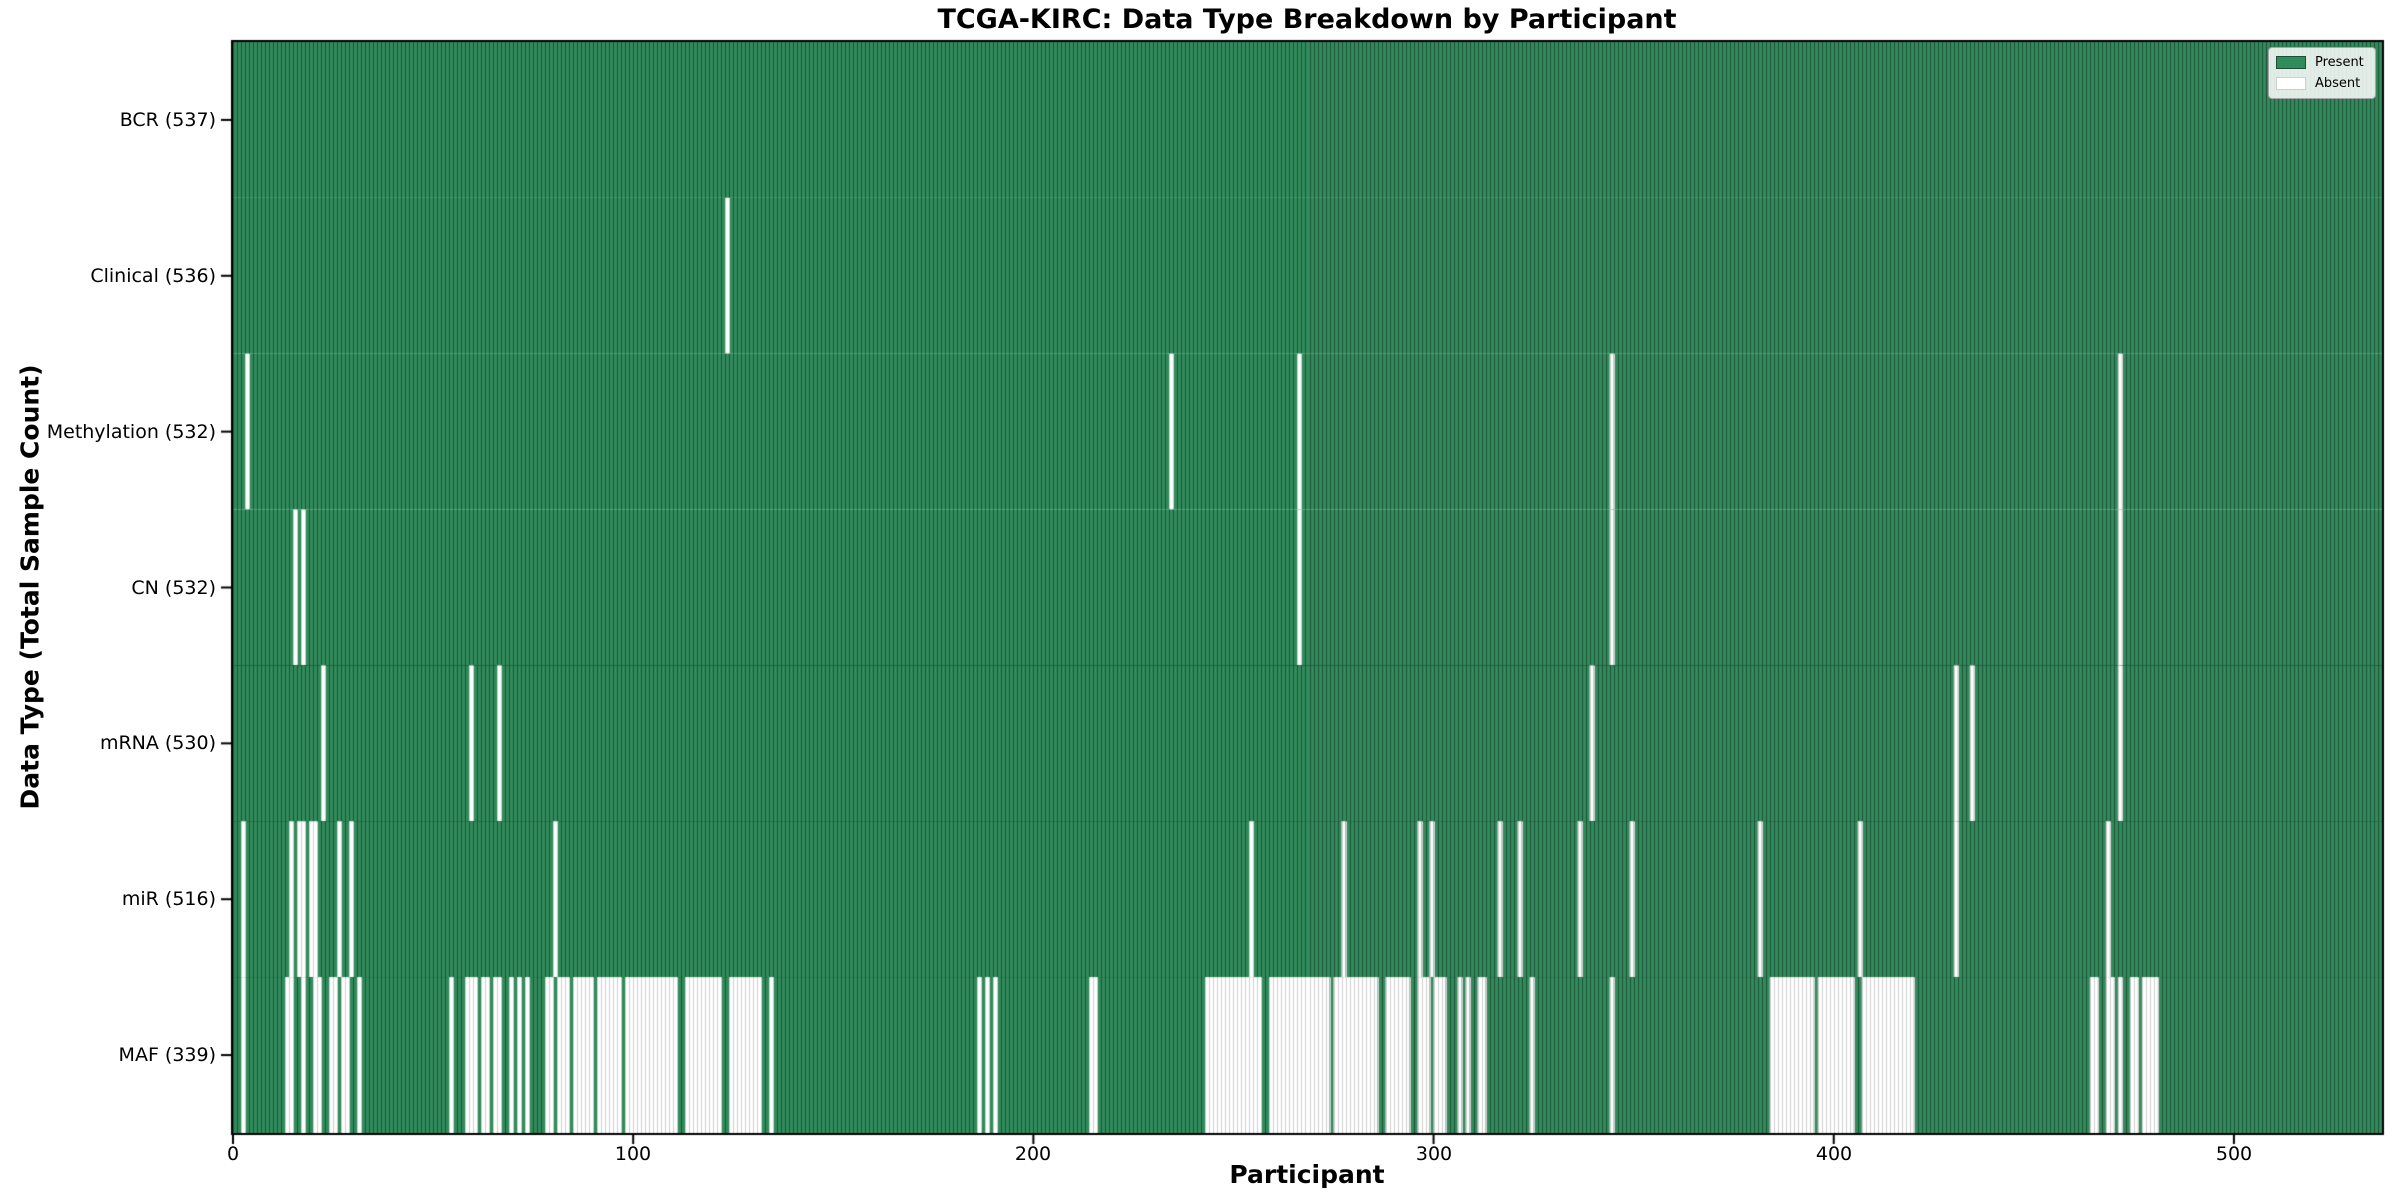 The image size is (2400, 1200). I want to click on legend-present-swatch, so click(2291, 62).